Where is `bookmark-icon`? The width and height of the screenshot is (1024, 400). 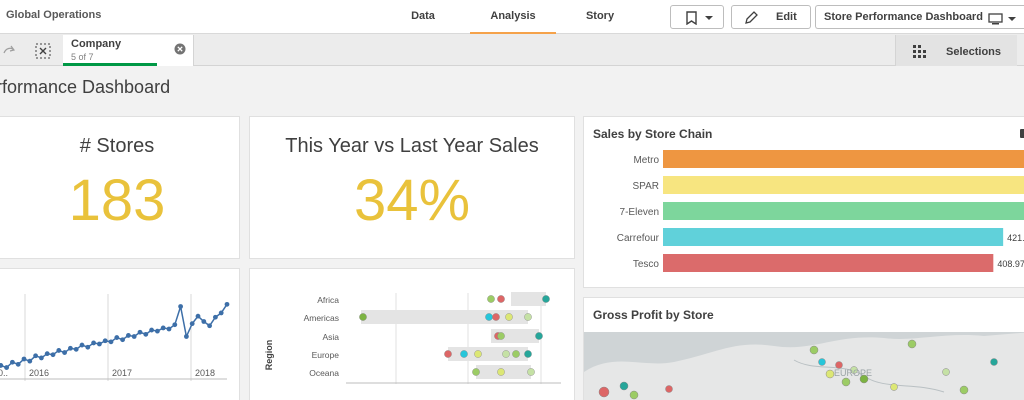
bookmark-icon is located at coordinates (699, 18).